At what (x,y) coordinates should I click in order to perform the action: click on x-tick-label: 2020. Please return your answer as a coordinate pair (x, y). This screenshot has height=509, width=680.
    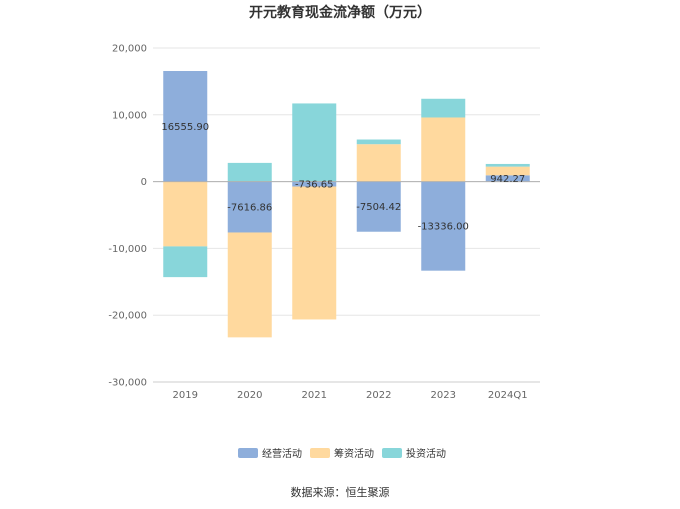
    Looking at the image, I should click on (249, 395).